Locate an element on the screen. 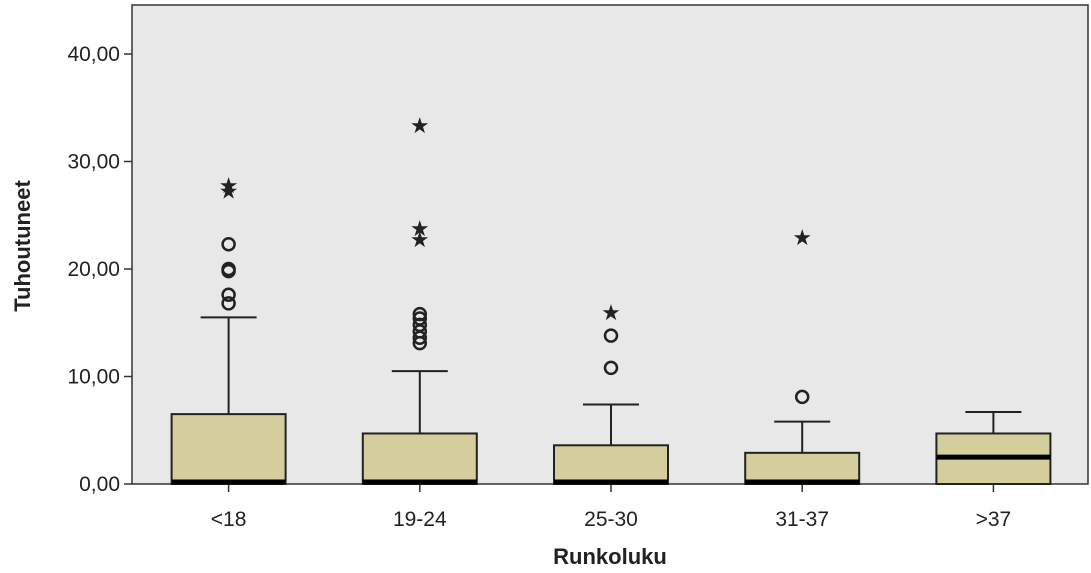 The image size is (1091, 573). y-tick-label: 0,00 is located at coordinates (99, 484).